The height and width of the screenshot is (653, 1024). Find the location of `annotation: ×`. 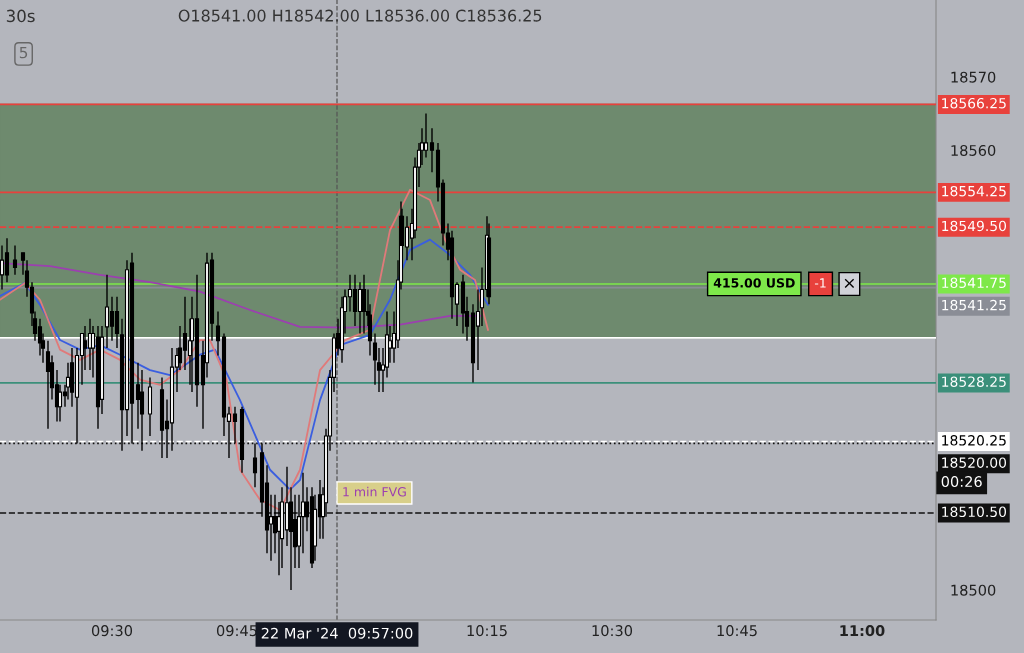

annotation: × is located at coordinates (849, 283).